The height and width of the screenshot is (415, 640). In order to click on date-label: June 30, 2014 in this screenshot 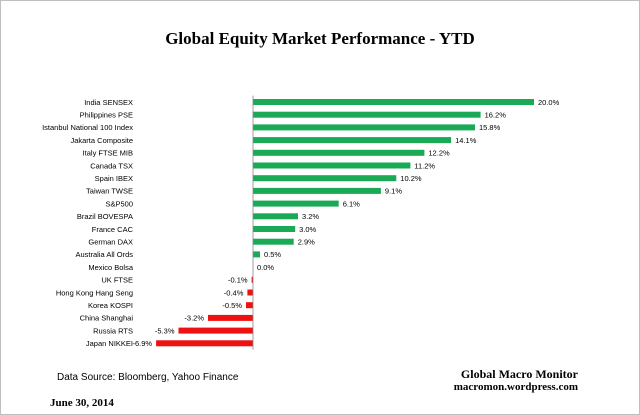, I will do `click(82, 403)`.